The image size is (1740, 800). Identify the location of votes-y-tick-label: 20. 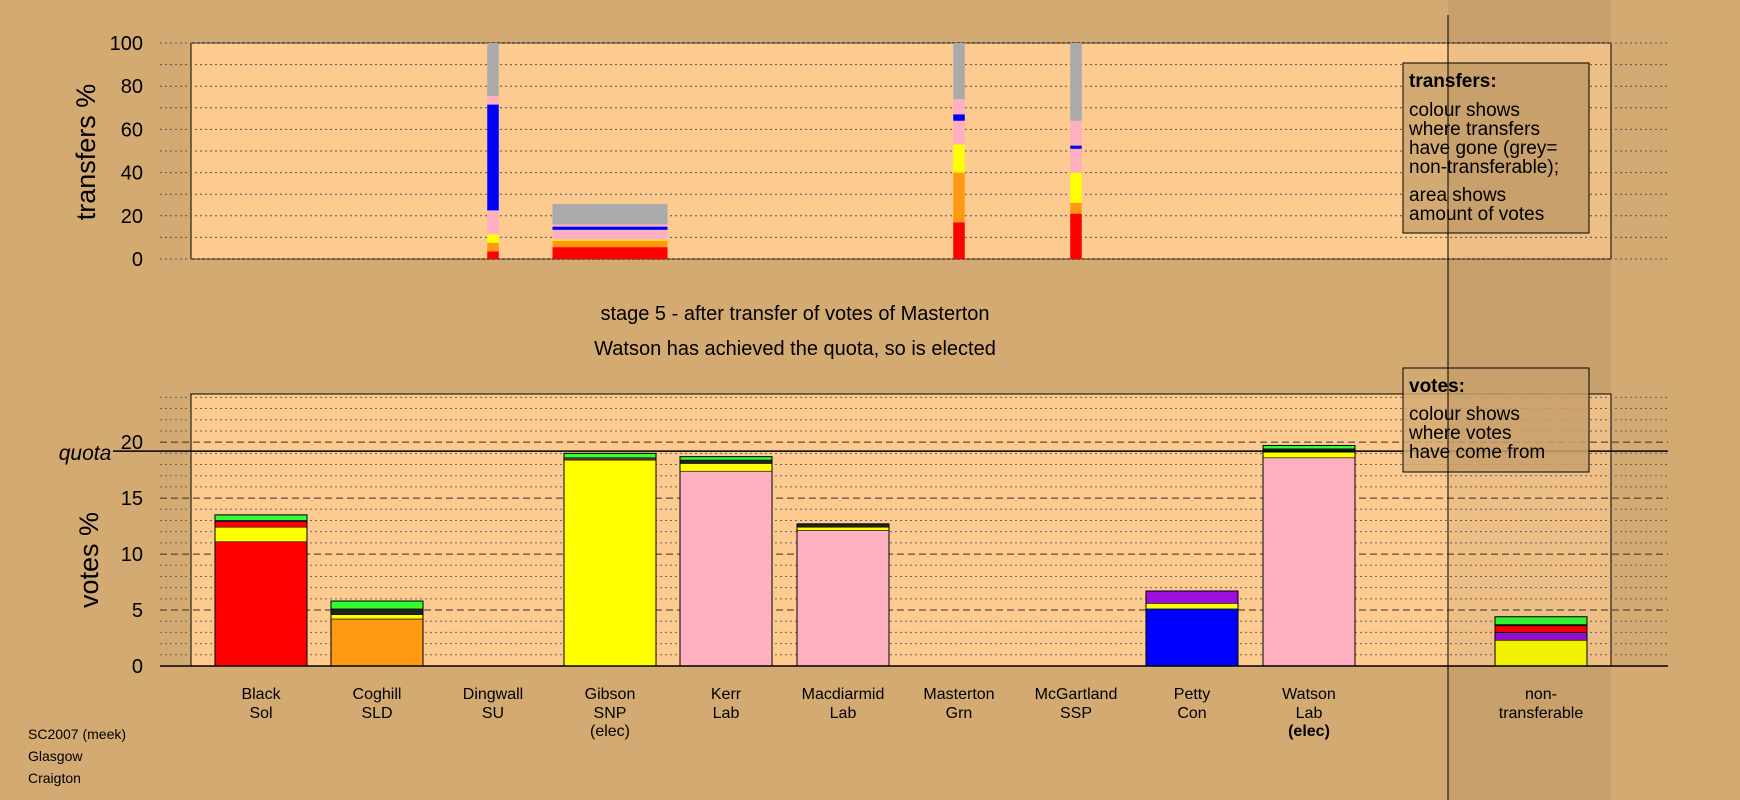
(132, 443).